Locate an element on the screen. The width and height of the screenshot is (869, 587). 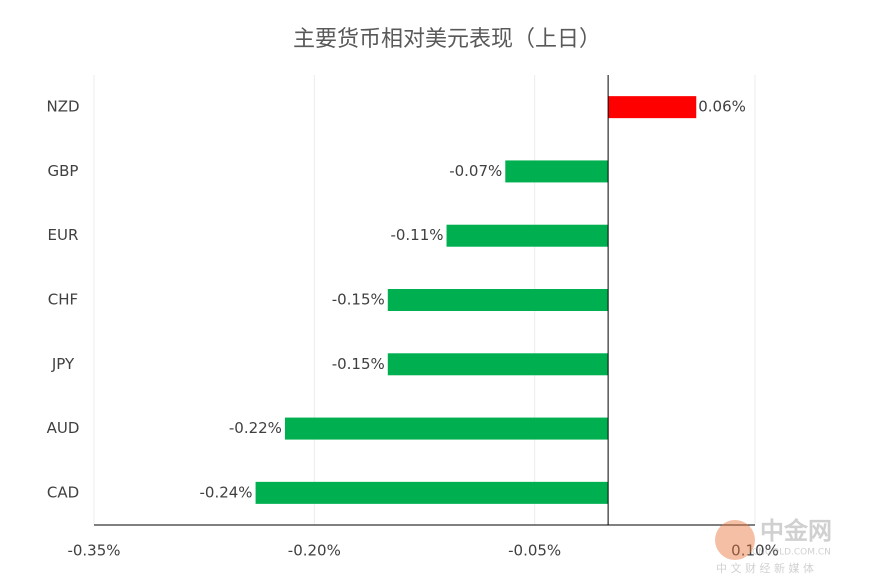
x-tick-label: 0.10% is located at coordinates (755, 551).